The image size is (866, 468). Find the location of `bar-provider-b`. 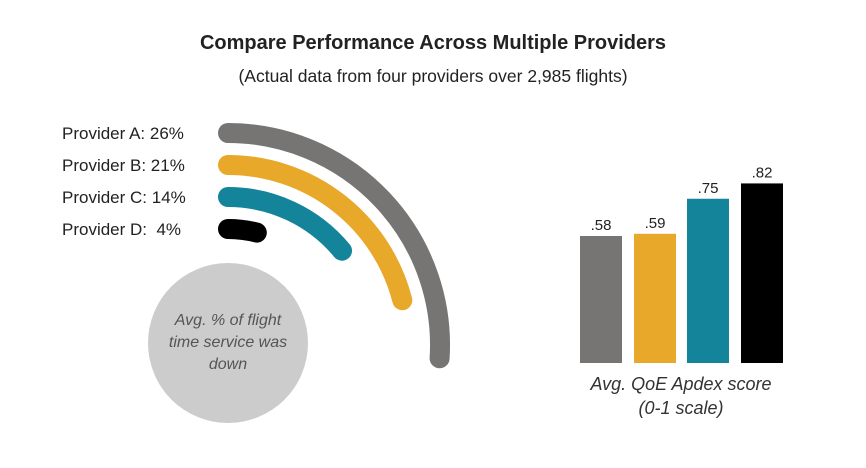

bar-provider-b is located at coordinates (655, 298).